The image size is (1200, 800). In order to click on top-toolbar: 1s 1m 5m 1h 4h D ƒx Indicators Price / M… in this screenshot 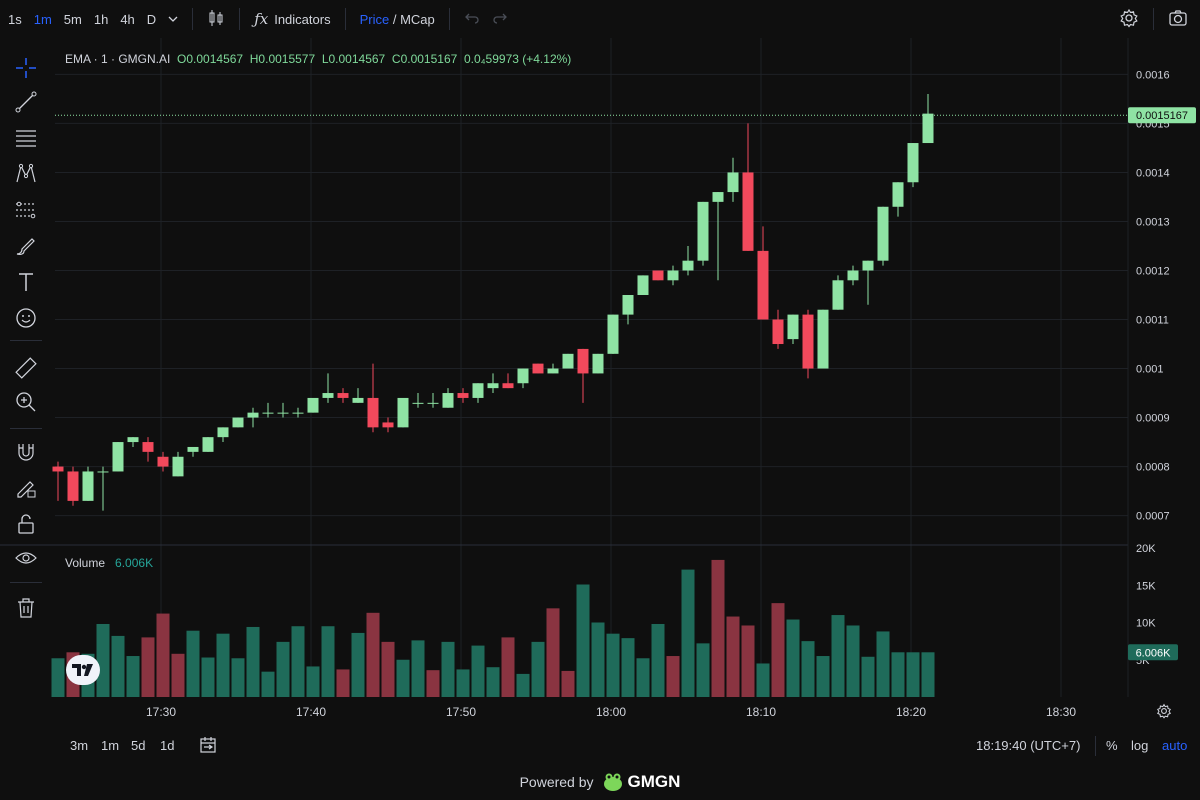, I will do `click(600, 19)`.